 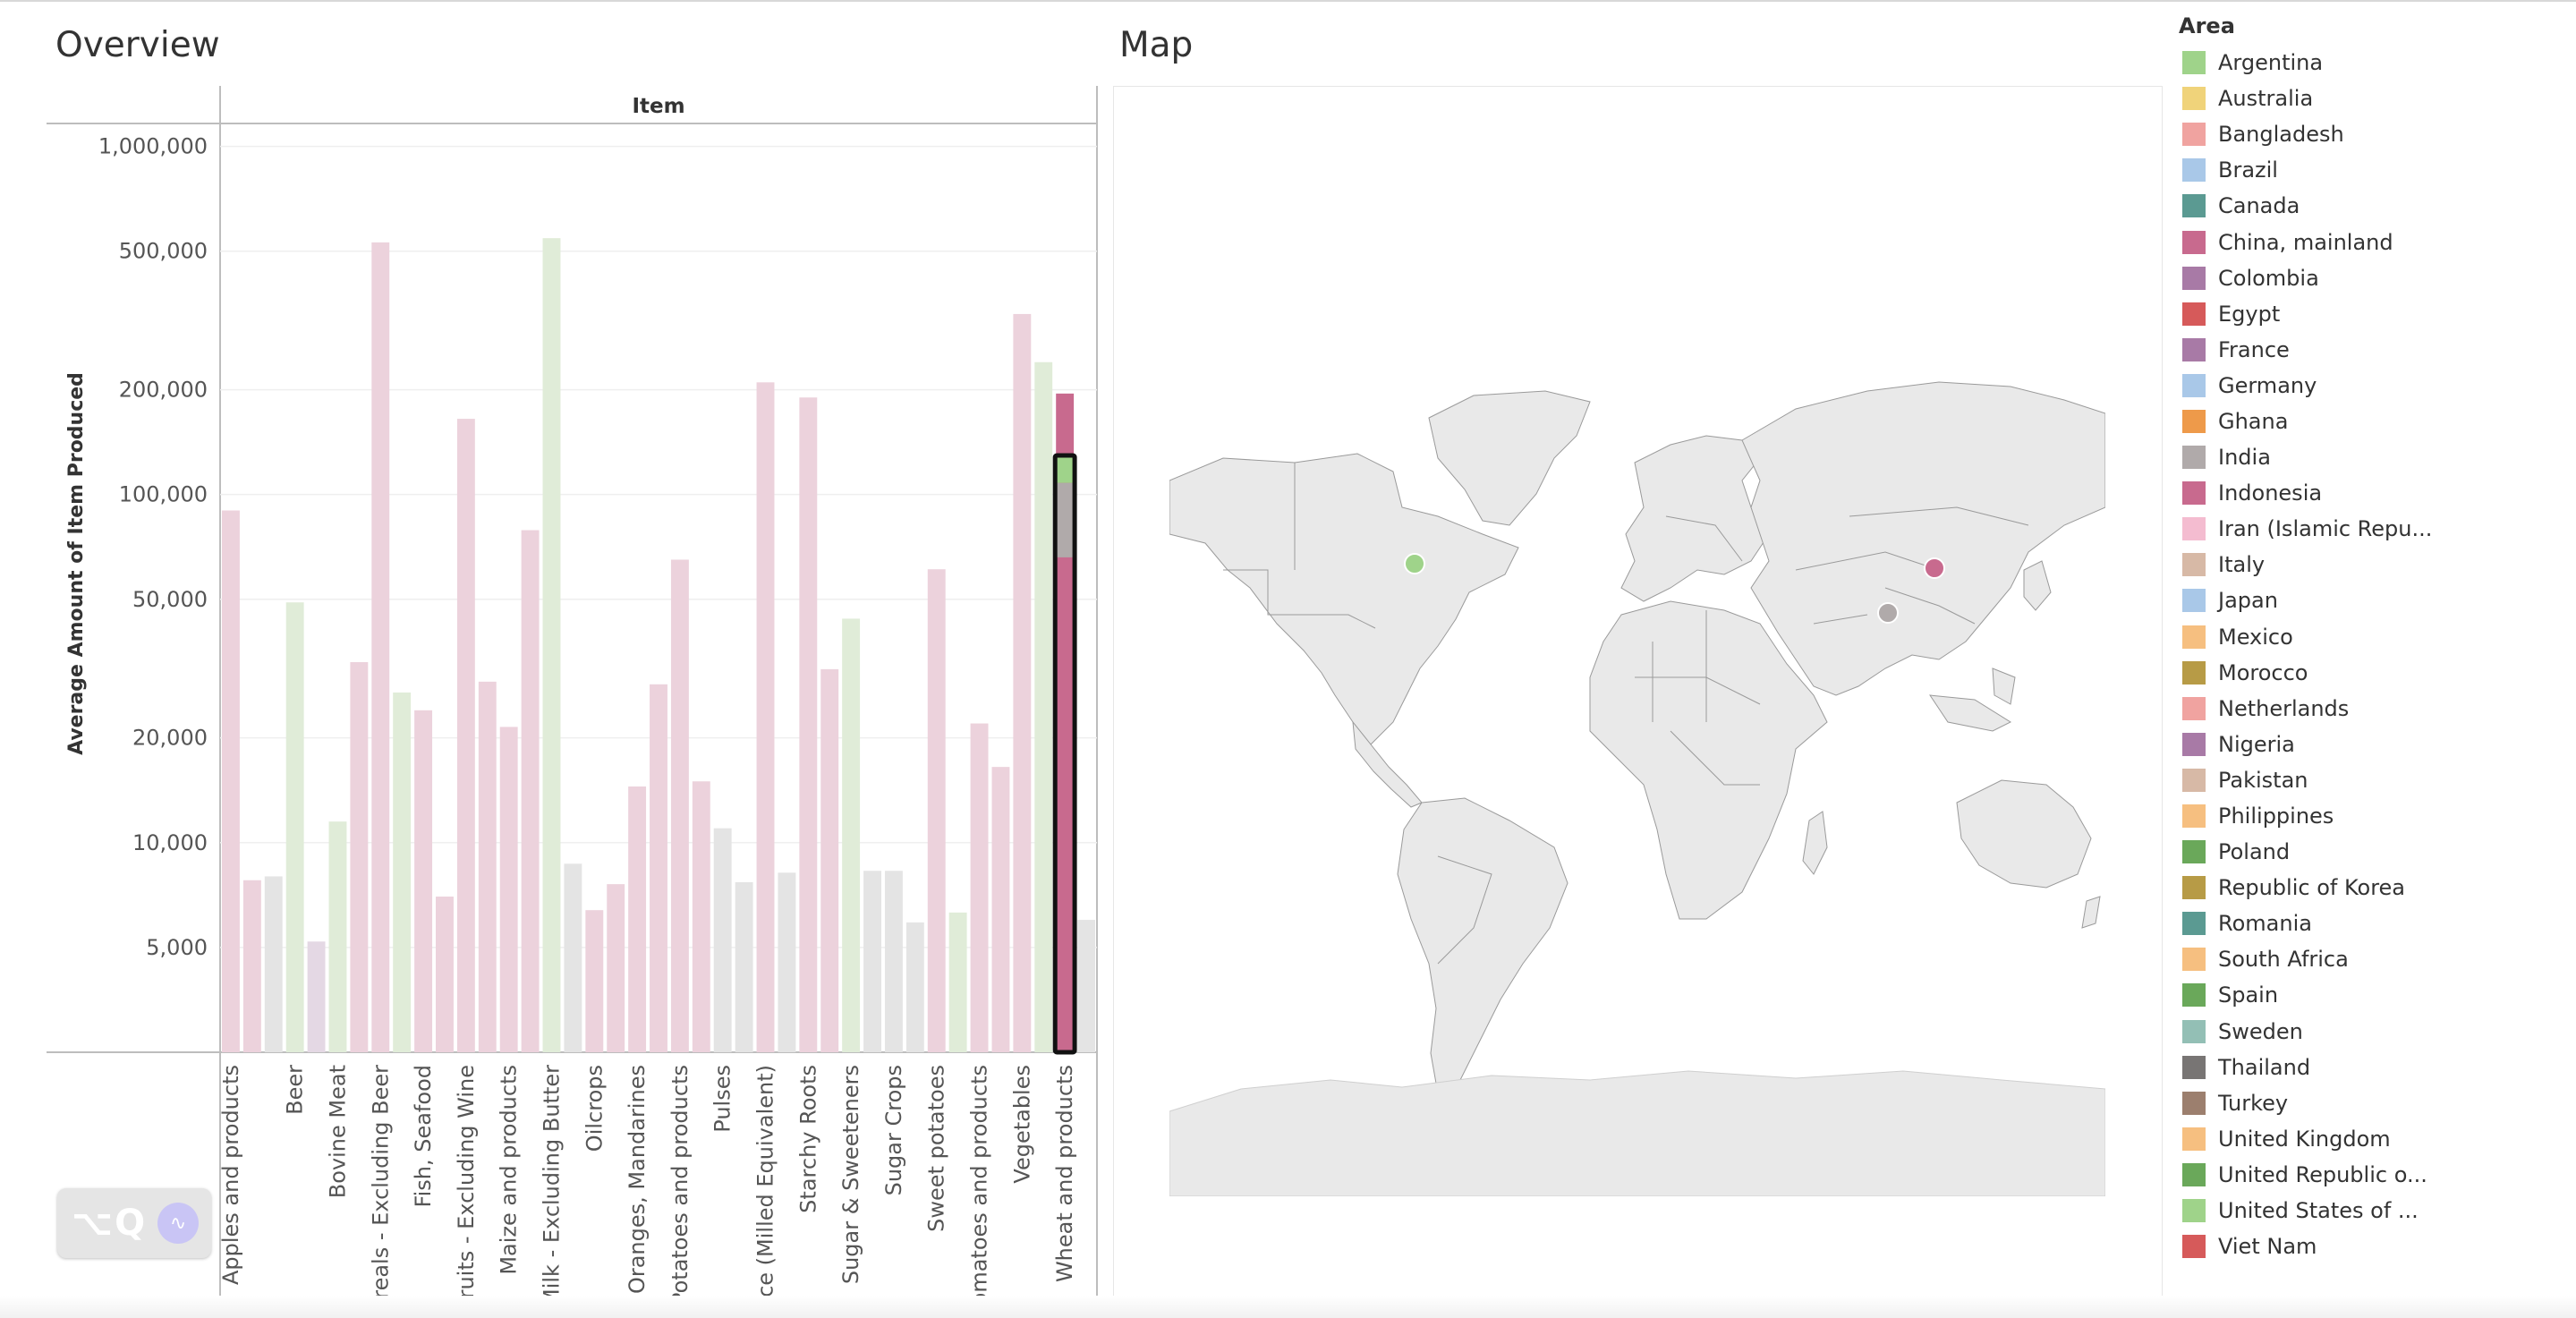 What do you see at coordinates (134, 1223) in the screenshot?
I see `app-logo-badge: ⌥Q ∿` at bounding box center [134, 1223].